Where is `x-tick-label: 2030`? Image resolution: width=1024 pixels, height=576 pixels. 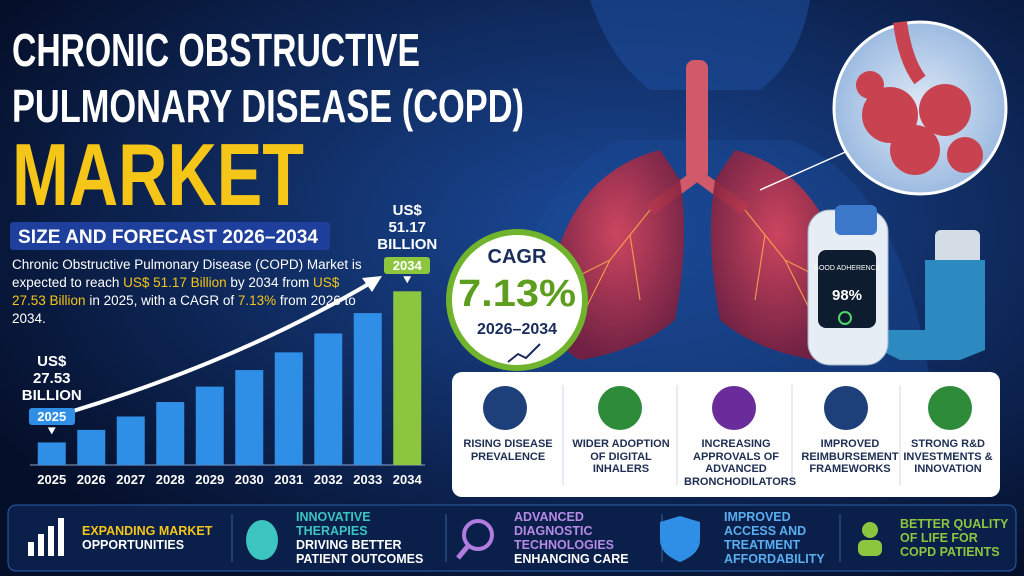 x-tick-label: 2030 is located at coordinates (249, 479).